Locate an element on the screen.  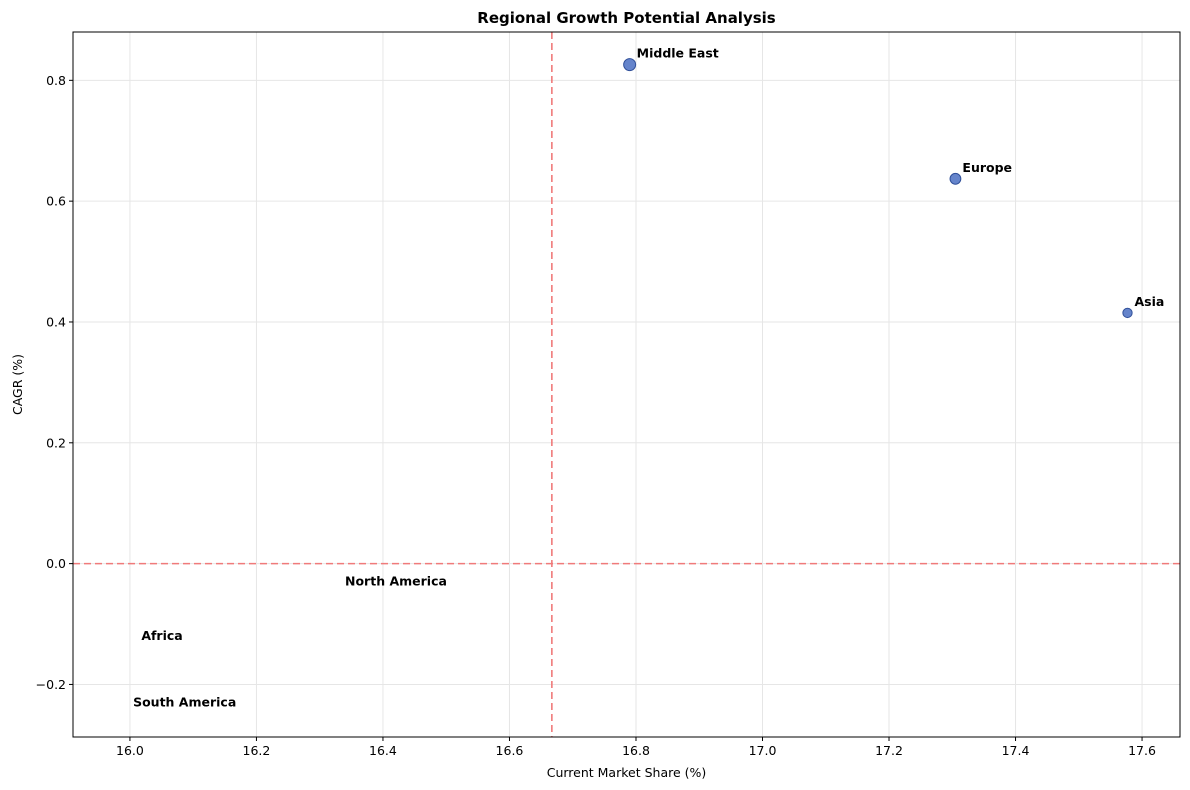
x-axis-ticks: 16.0 16.2 16.4 16.6 16.8 17.0 17.2 17.4 17.6 is located at coordinates (636, 747).